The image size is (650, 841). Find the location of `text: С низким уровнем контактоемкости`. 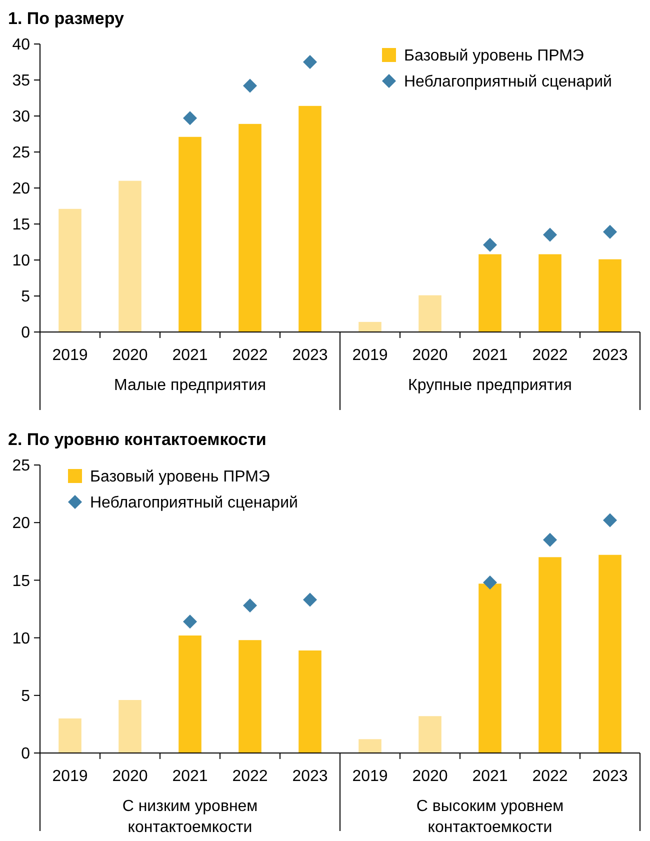

text: С низким уровнем контактоемкости is located at coordinates (190, 817).